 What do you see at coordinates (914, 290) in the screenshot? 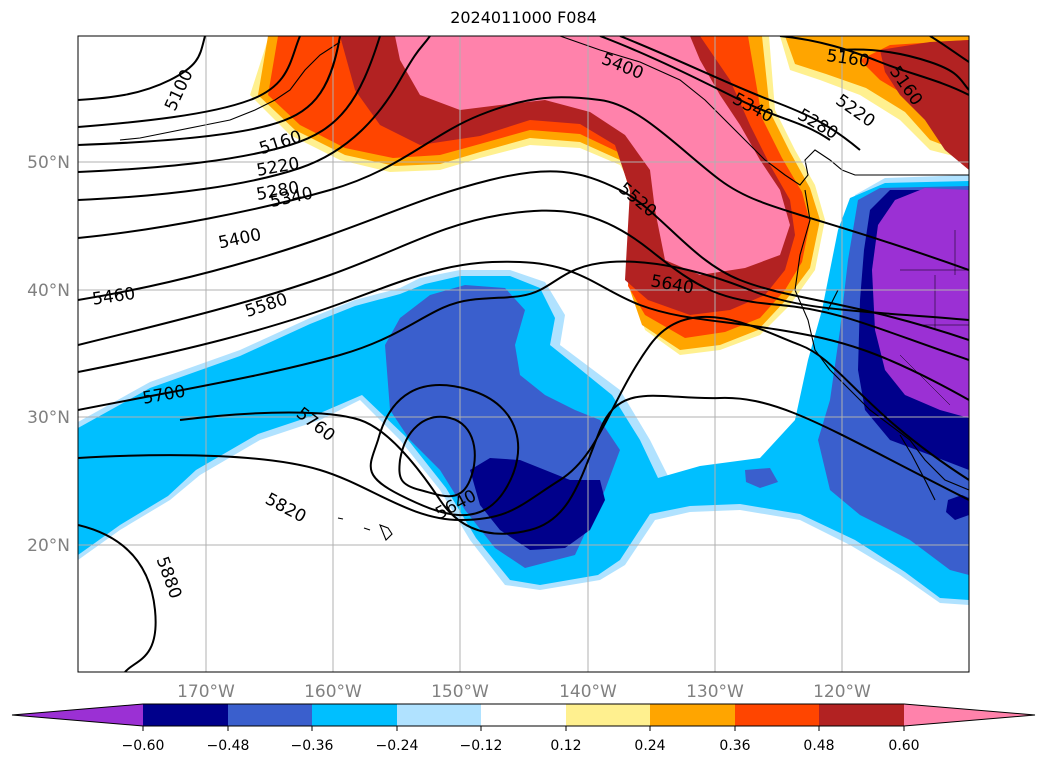
I see `state-borders` at bounding box center [914, 290].